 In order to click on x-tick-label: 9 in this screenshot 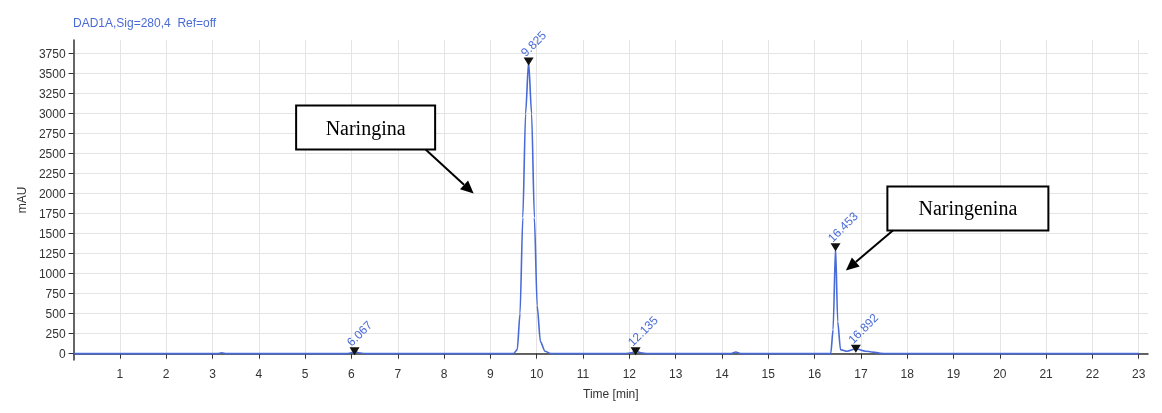, I will do `click(491, 374)`.